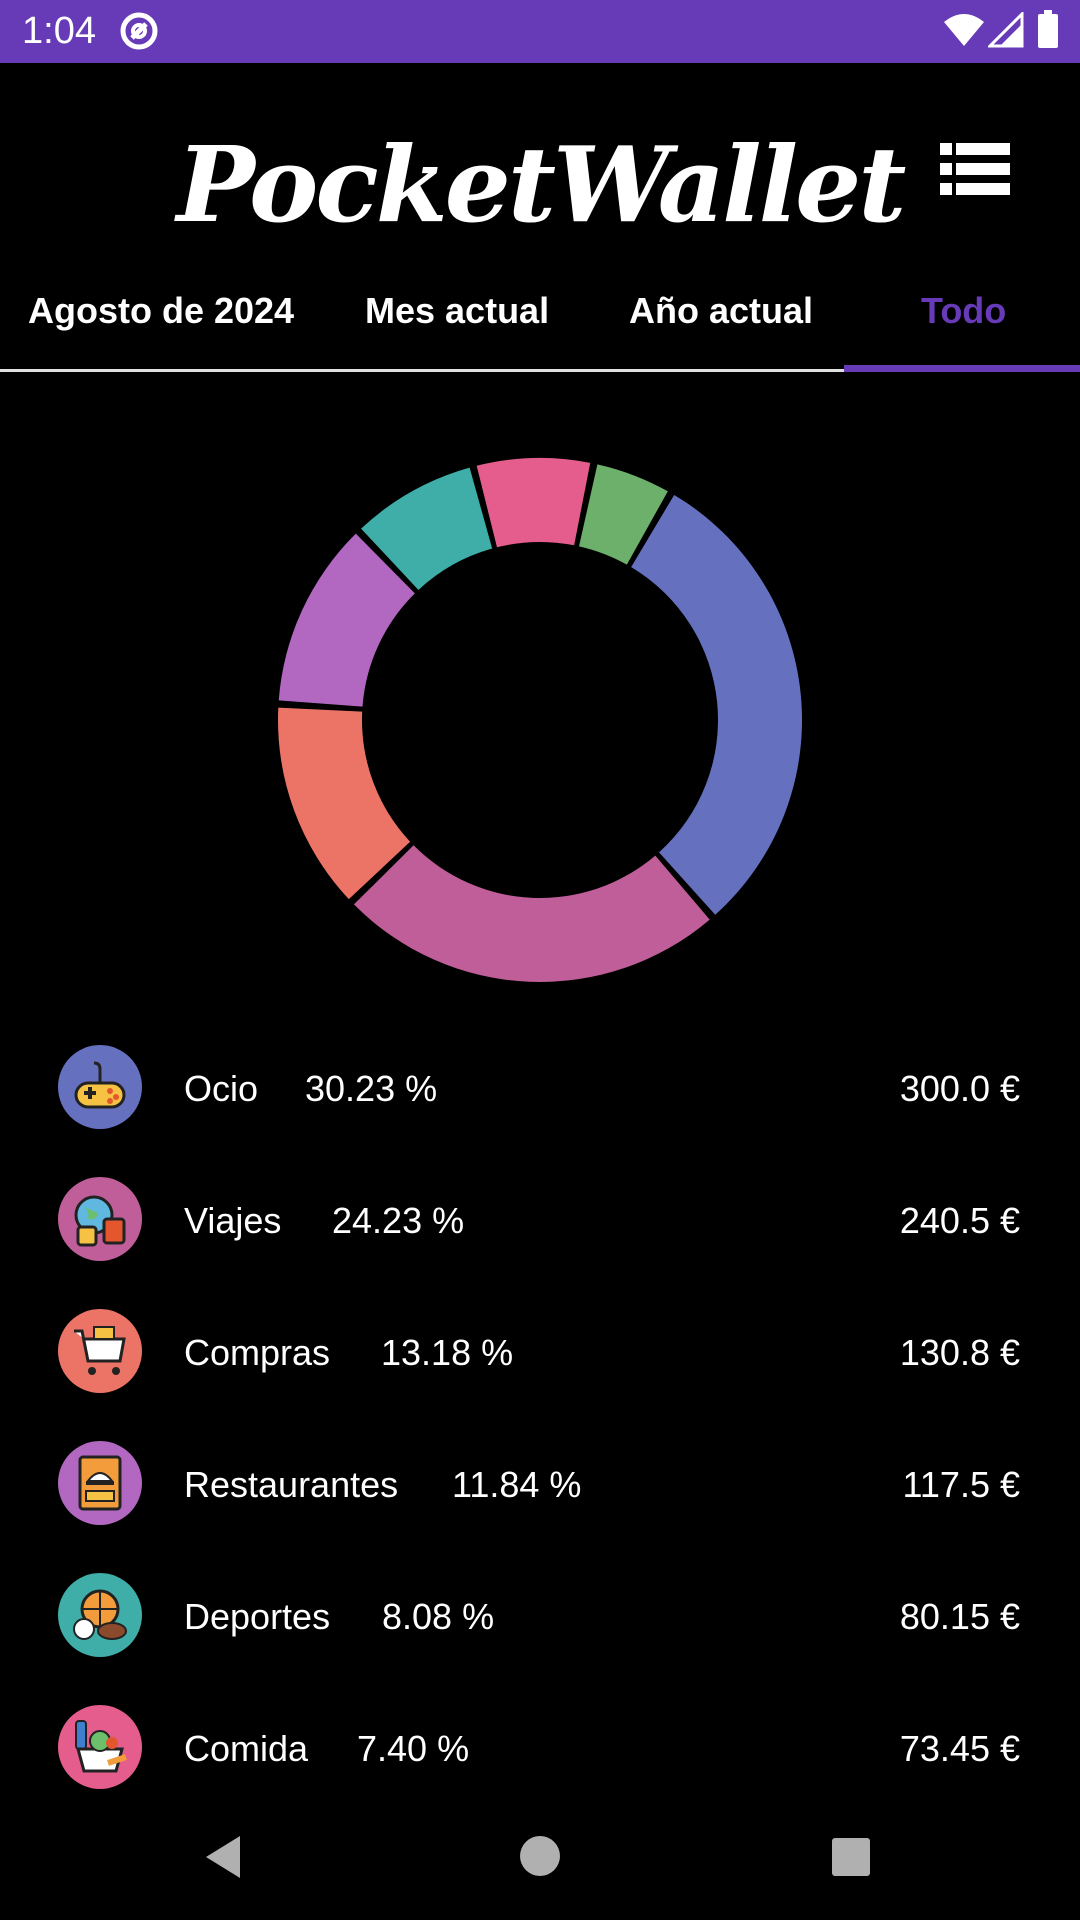 This screenshot has width=1080, height=1920. What do you see at coordinates (534, 502) in the screenshot?
I see `donut-slice-comida` at bounding box center [534, 502].